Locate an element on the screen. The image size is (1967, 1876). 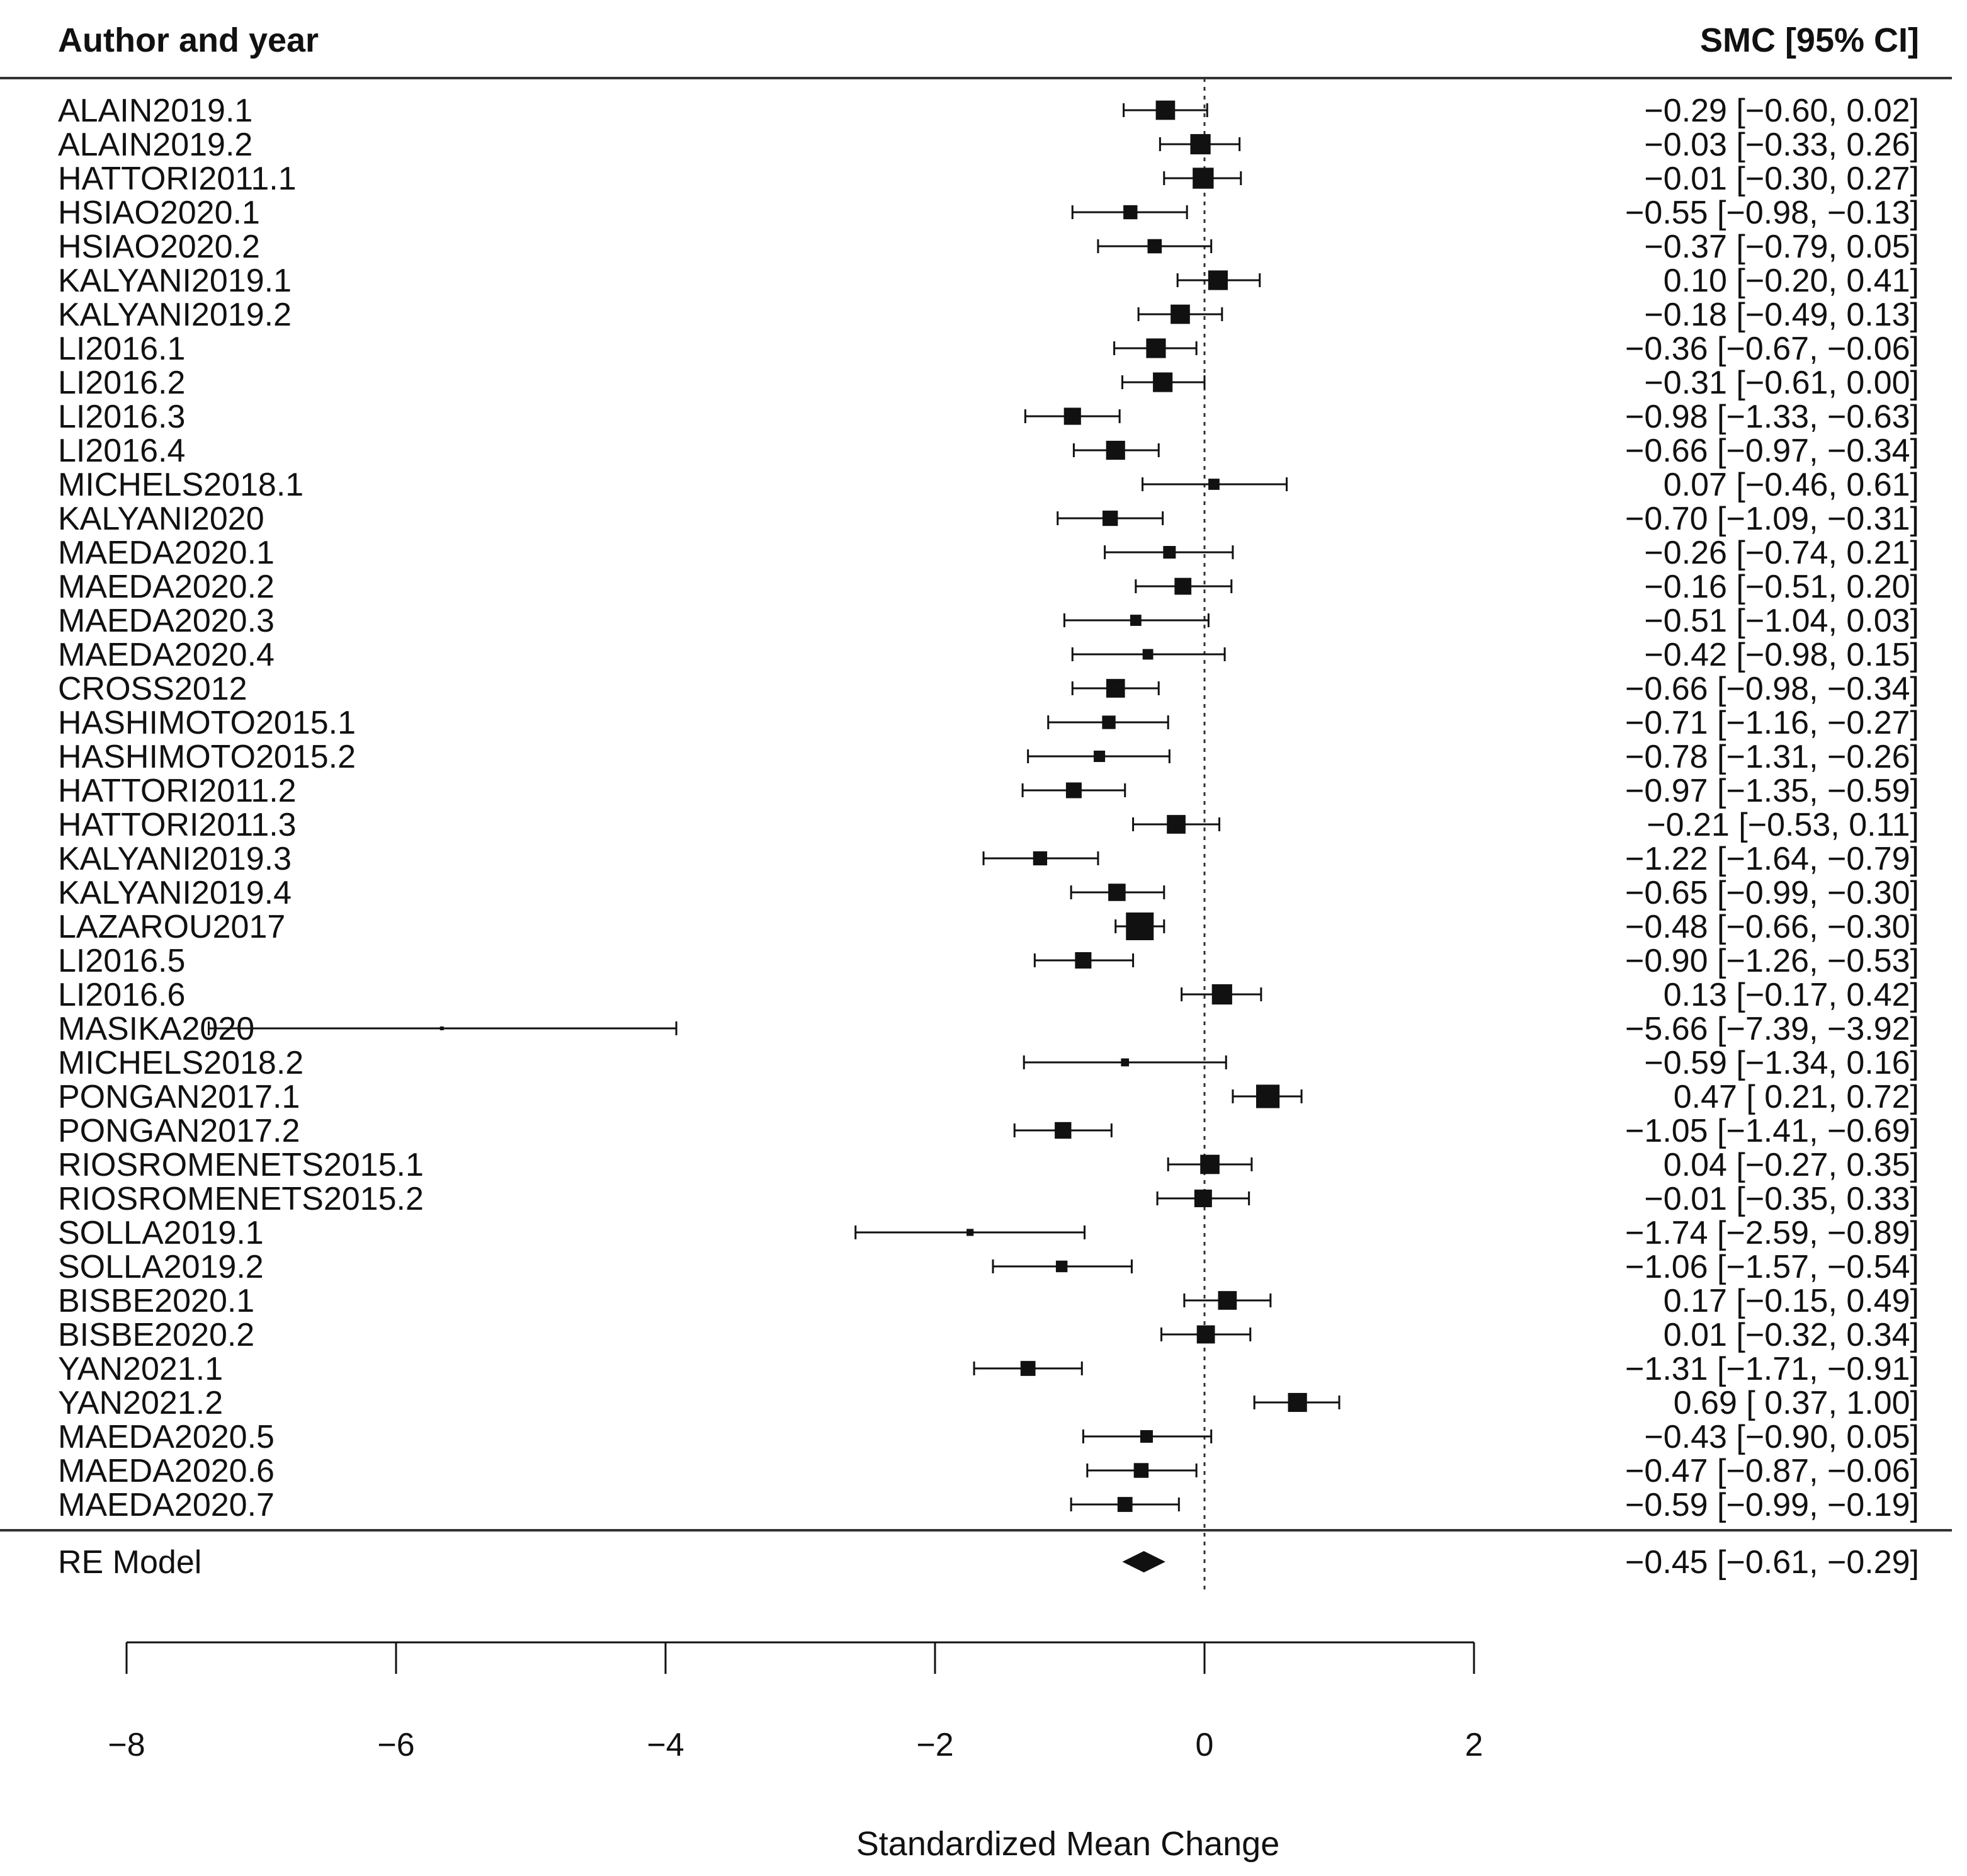
study-label: LI2016.4 is located at coordinates (121, 451).